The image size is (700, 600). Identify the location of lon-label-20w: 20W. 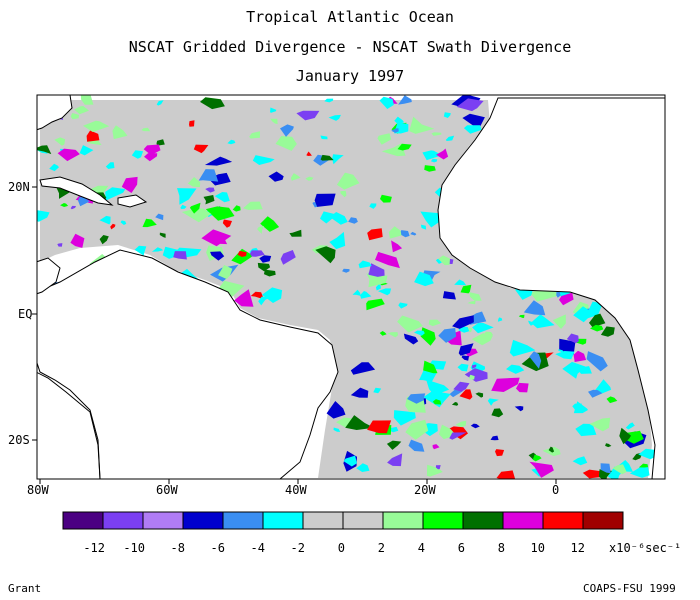
(425, 490).